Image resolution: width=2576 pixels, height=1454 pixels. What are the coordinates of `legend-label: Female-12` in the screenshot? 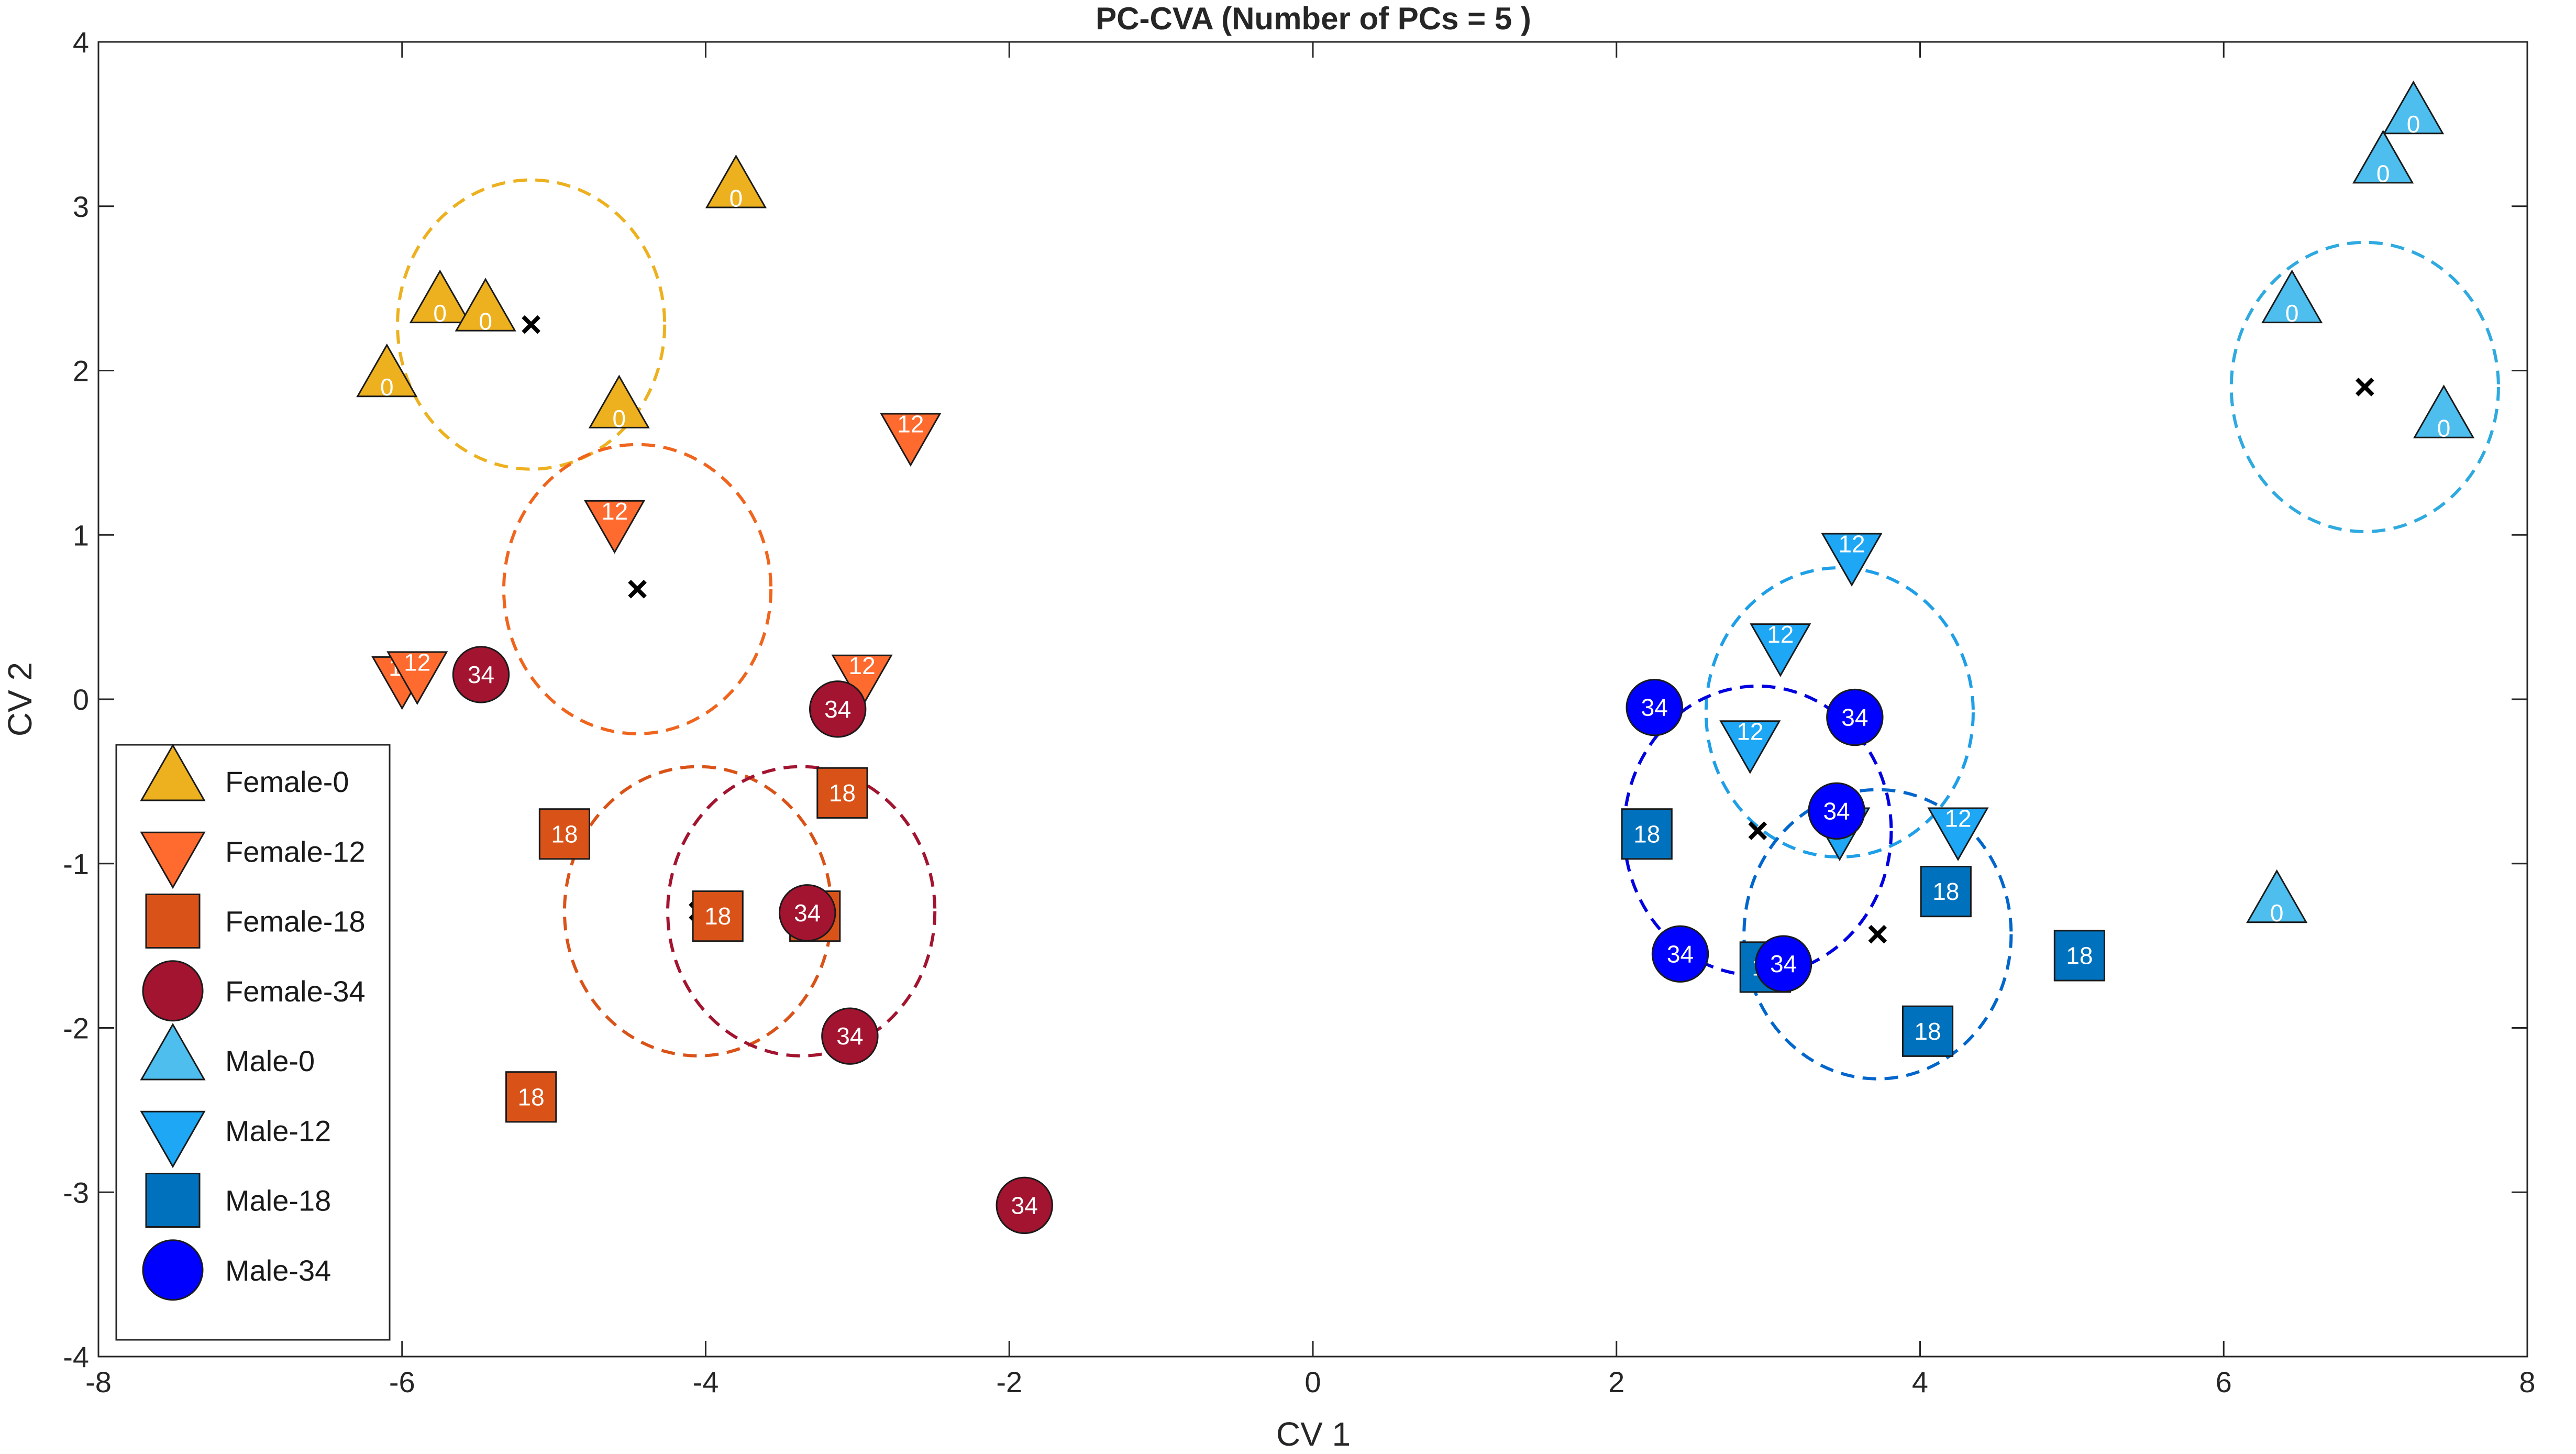 It's located at (295, 851).